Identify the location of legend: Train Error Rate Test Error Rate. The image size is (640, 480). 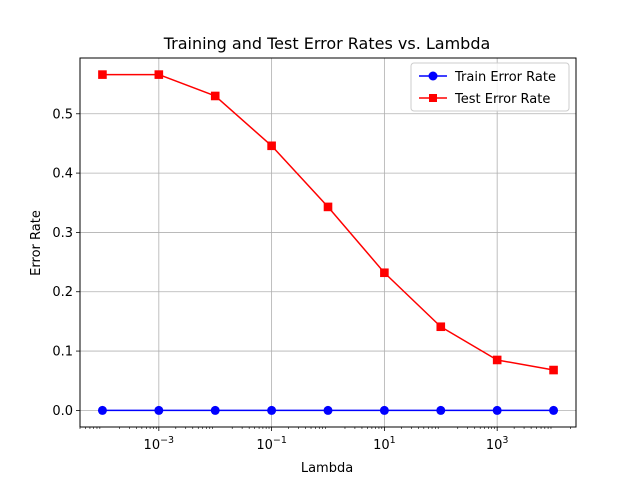
(490, 87).